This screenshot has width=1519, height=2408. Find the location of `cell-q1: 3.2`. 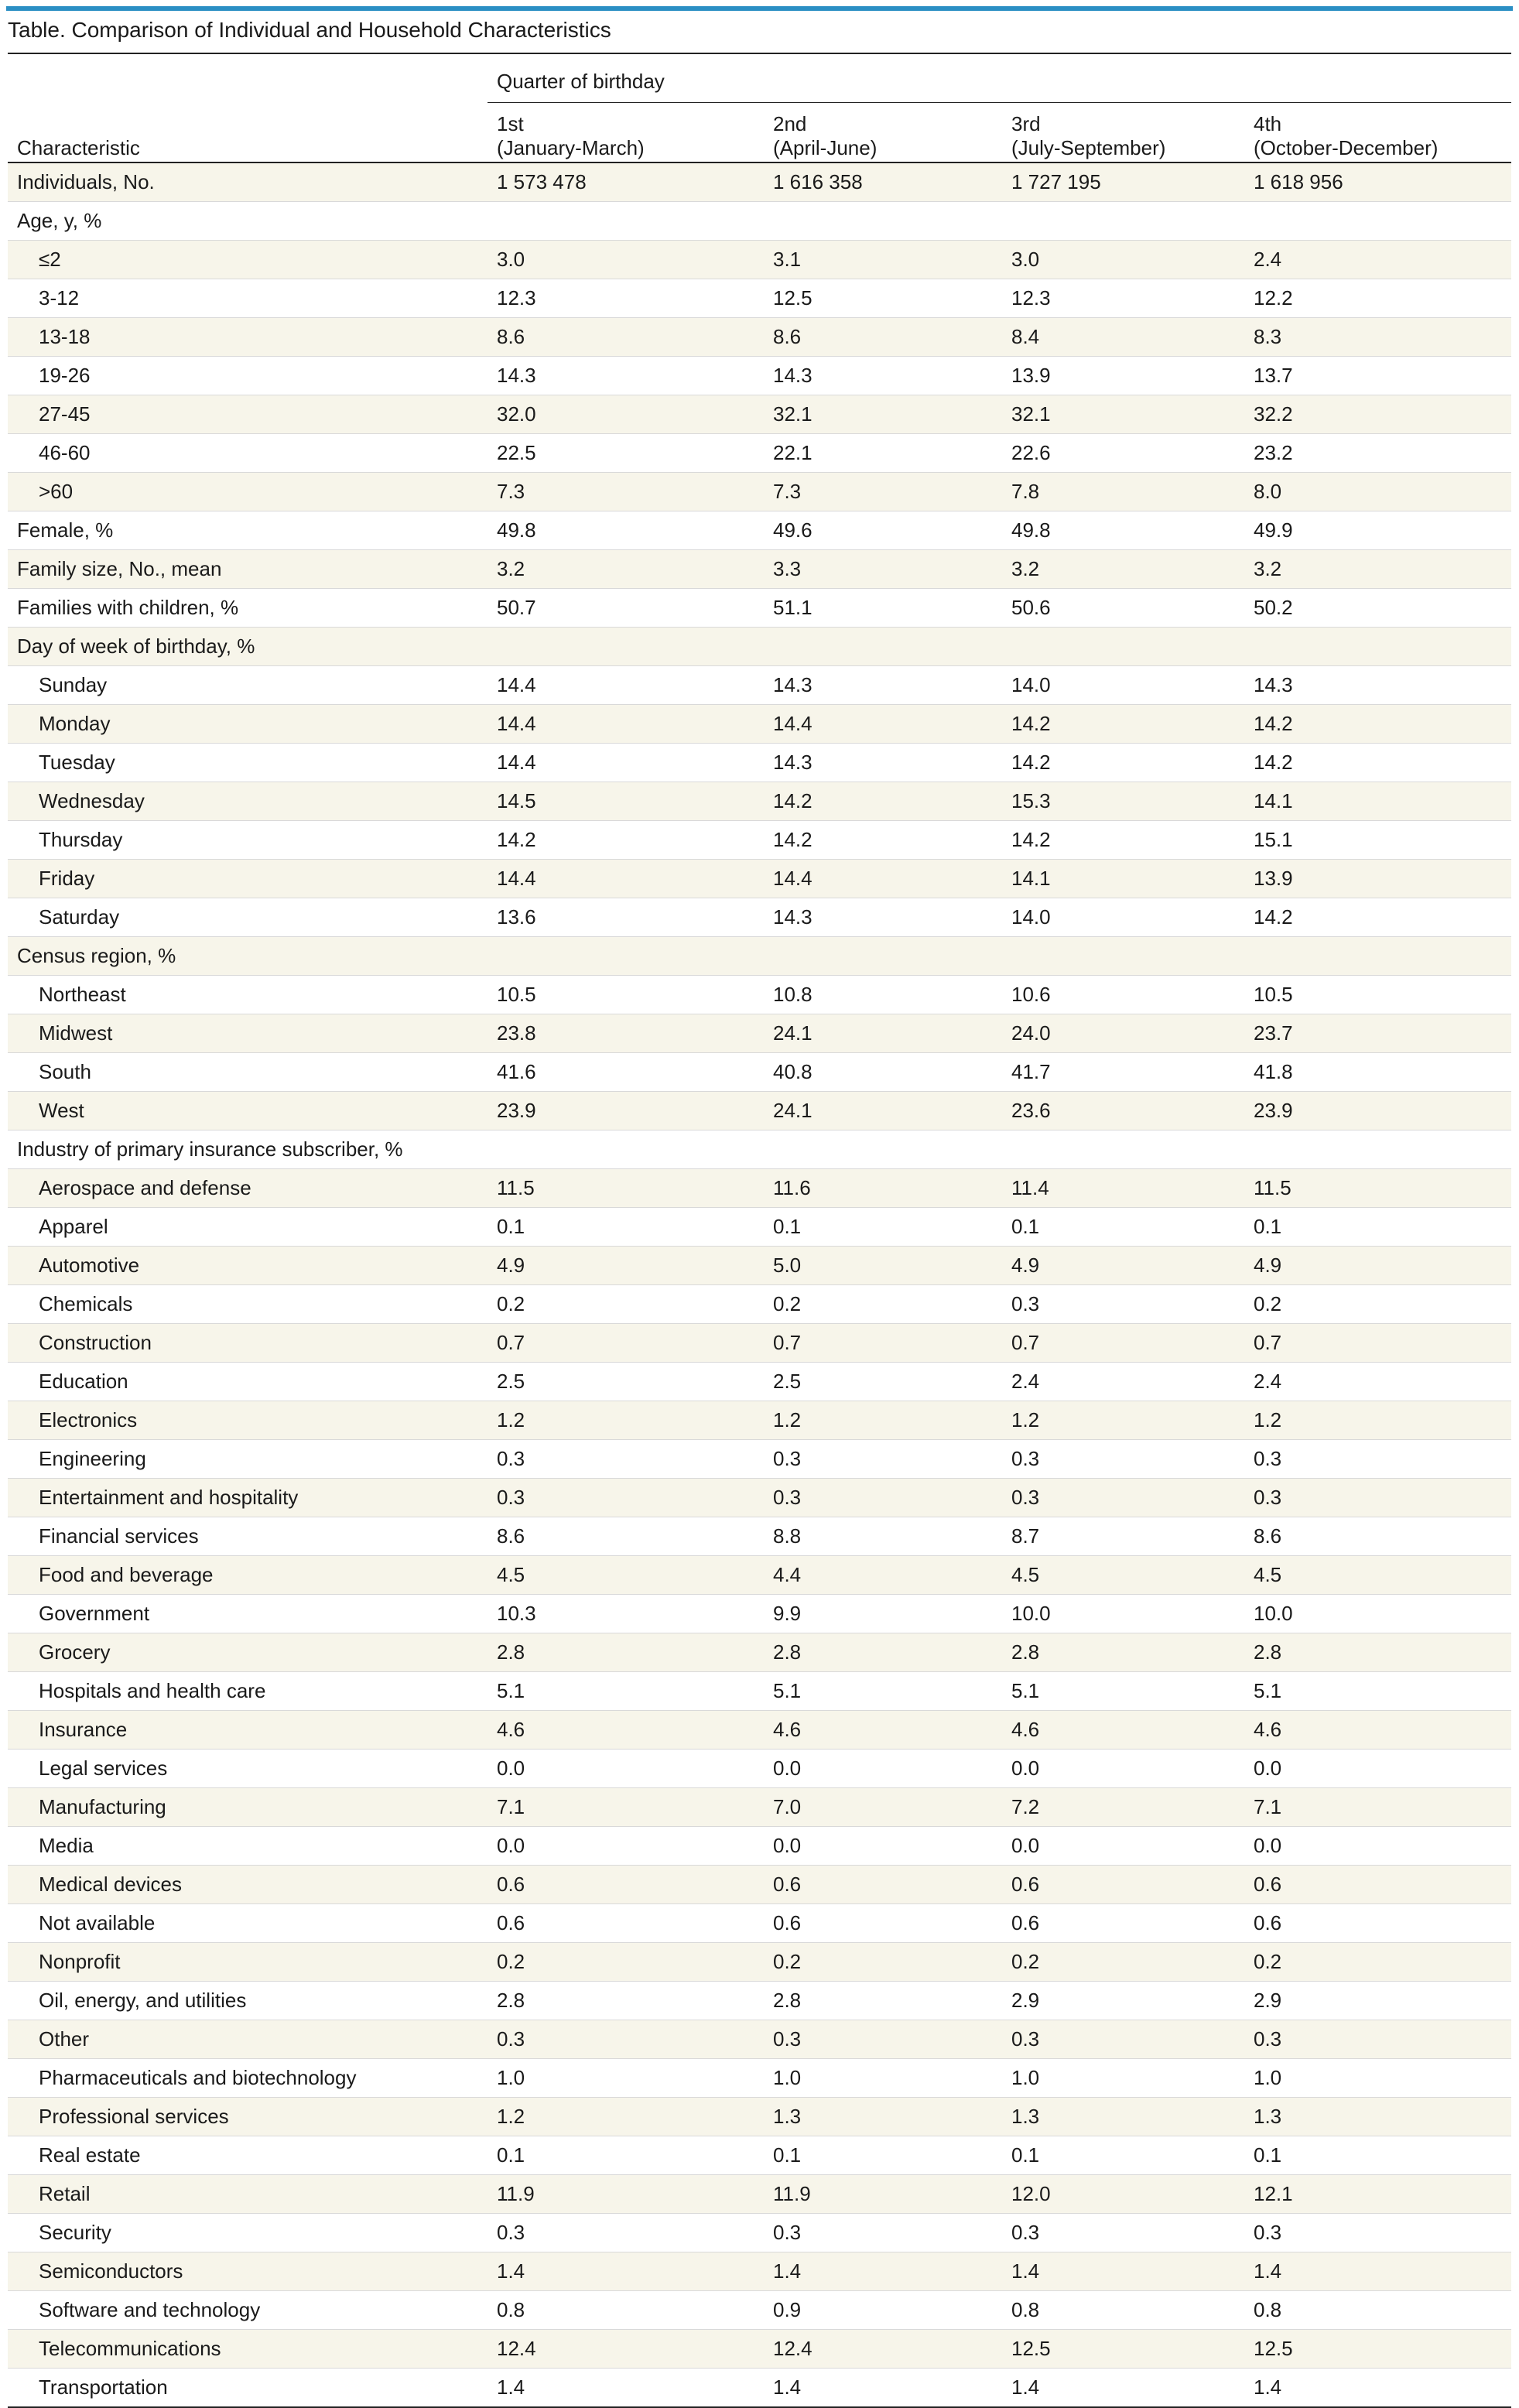

cell-q1: 3.2 is located at coordinates (626, 569).